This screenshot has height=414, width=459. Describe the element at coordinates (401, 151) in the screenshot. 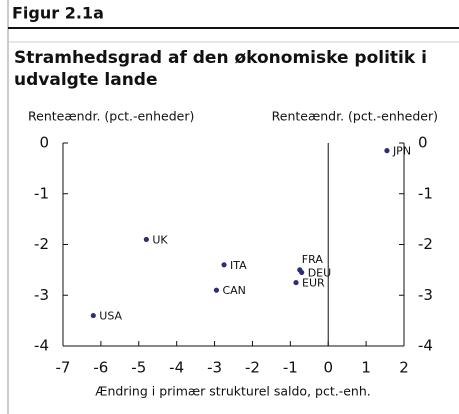

I see `point-label: JPN` at that location.